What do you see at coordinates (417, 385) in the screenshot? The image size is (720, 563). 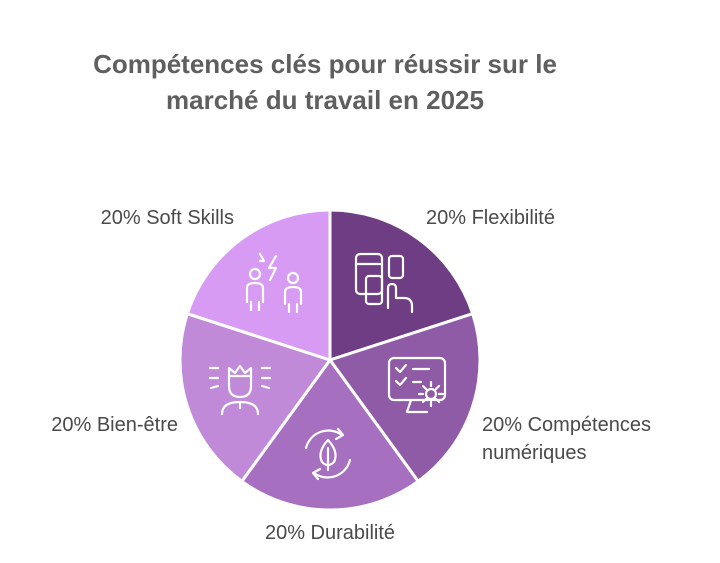 I see `checklist-gear-monitor-icon` at bounding box center [417, 385].